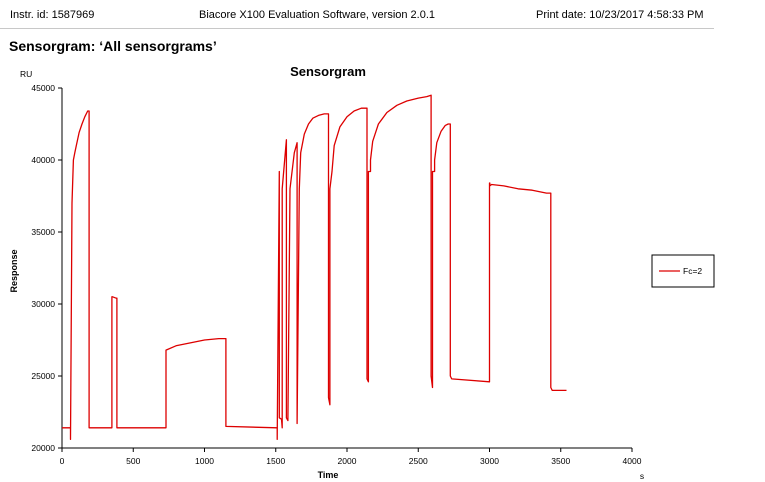 This screenshot has width=765, height=482. What do you see at coordinates (347, 461) in the screenshot?
I see `x-tick-label: 2000` at bounding box center [347, 461].